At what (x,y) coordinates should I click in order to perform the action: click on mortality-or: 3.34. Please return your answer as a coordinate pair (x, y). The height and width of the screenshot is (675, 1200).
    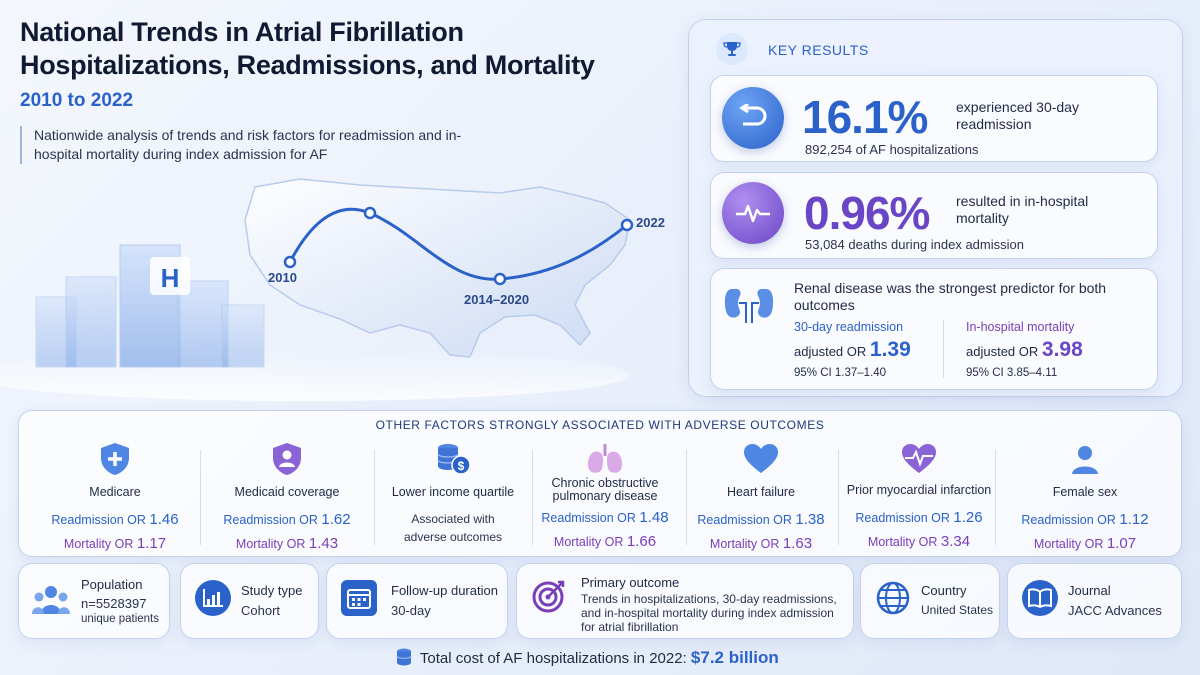
    Looking at the image, I should click on (955, 541).